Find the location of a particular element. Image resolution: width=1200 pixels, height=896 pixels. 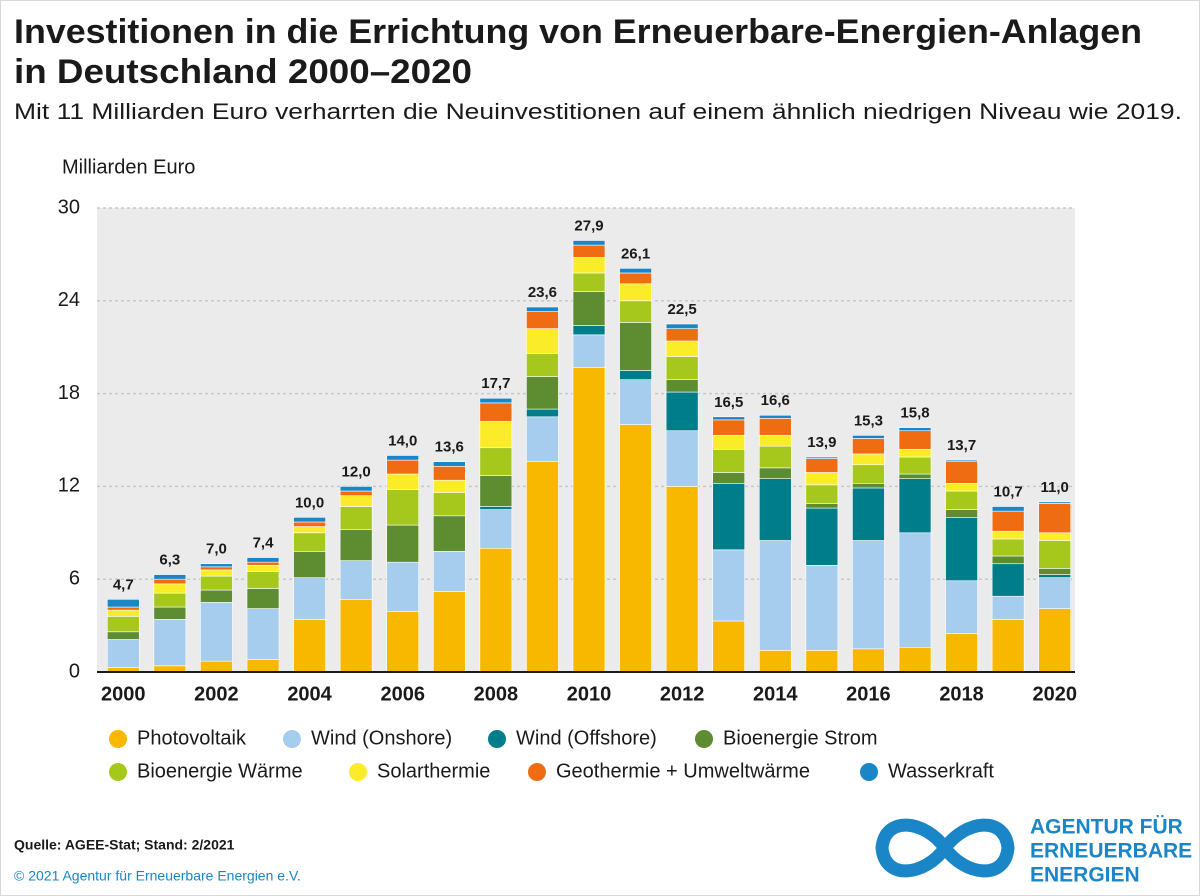

y-tick-label: 18 is located at coordinates (69, 393).